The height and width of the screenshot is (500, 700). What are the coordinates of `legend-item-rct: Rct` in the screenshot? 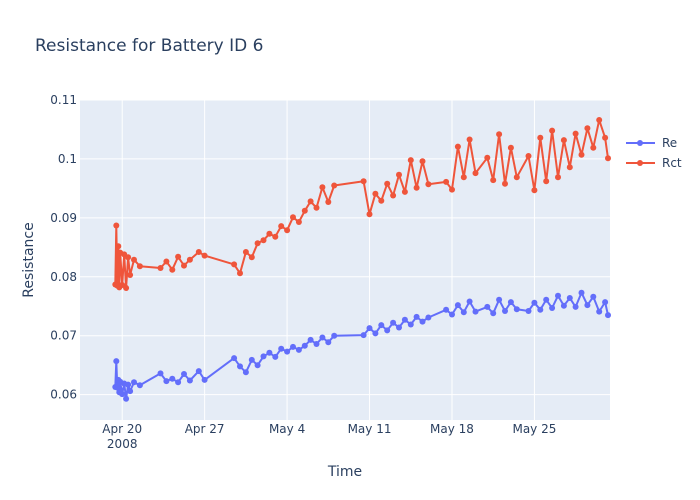 It's located at (654, 163).